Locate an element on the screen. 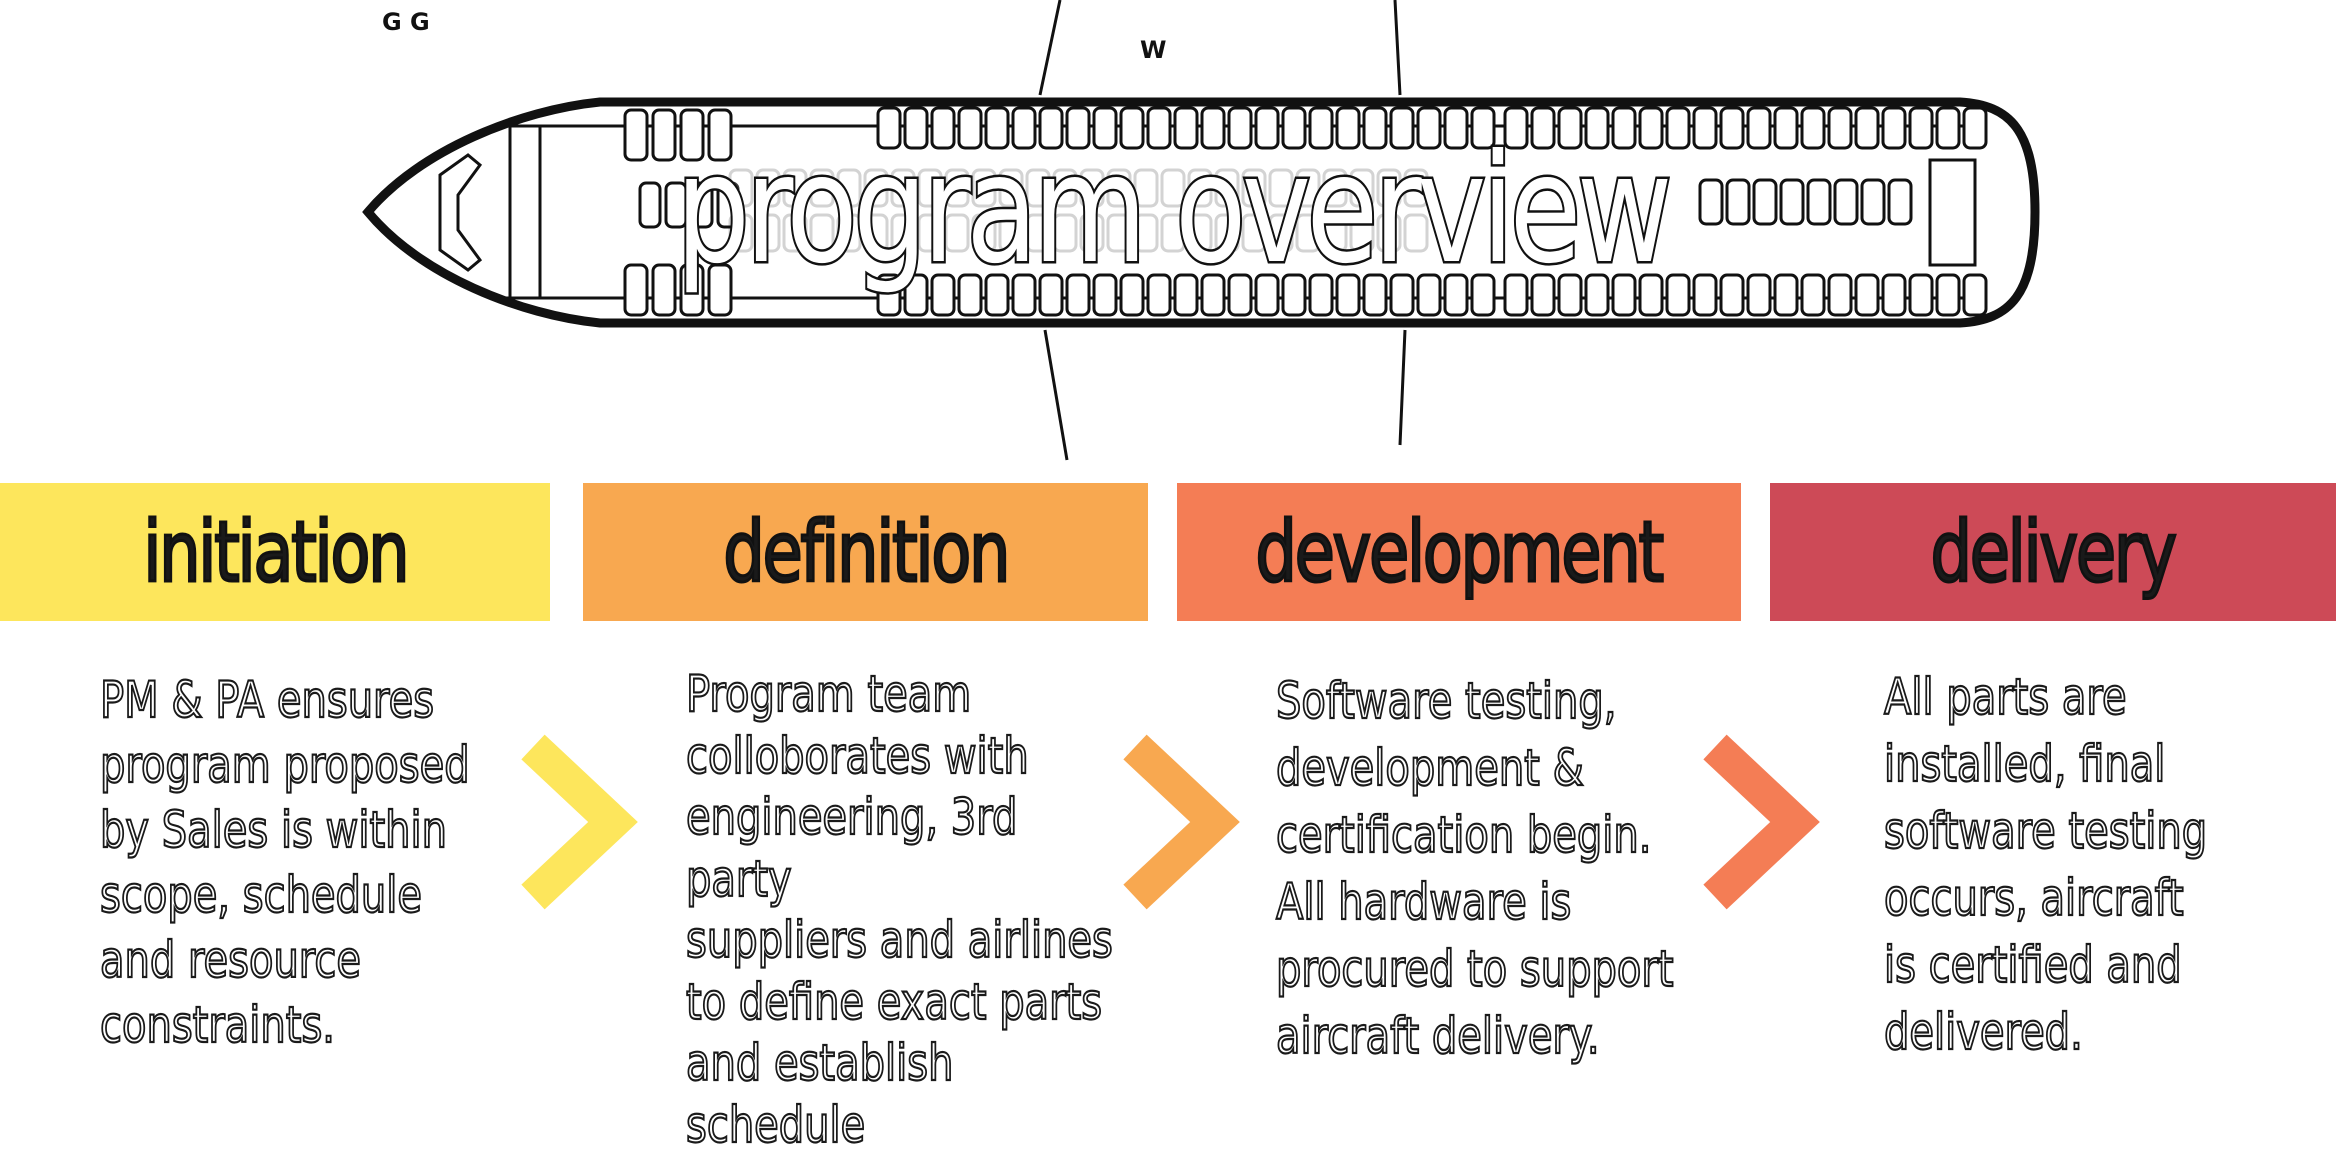 This screenshot has height=1156, width=2336. phase-delivery-band: delivery is located at coordinates (2053, 552).